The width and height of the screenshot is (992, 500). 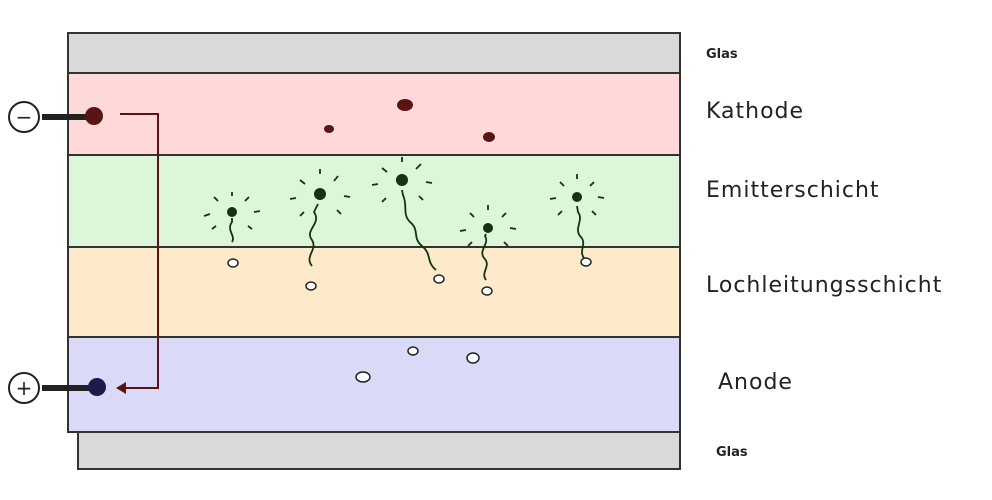 I want to click on positive-terminal-dot, so click(x=97, y=387).